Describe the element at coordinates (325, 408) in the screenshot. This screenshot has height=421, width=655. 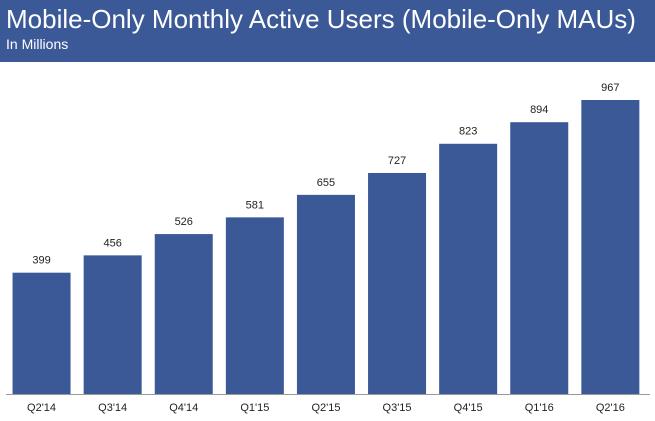
I see `x-tick-label: Q2'15` at that location.